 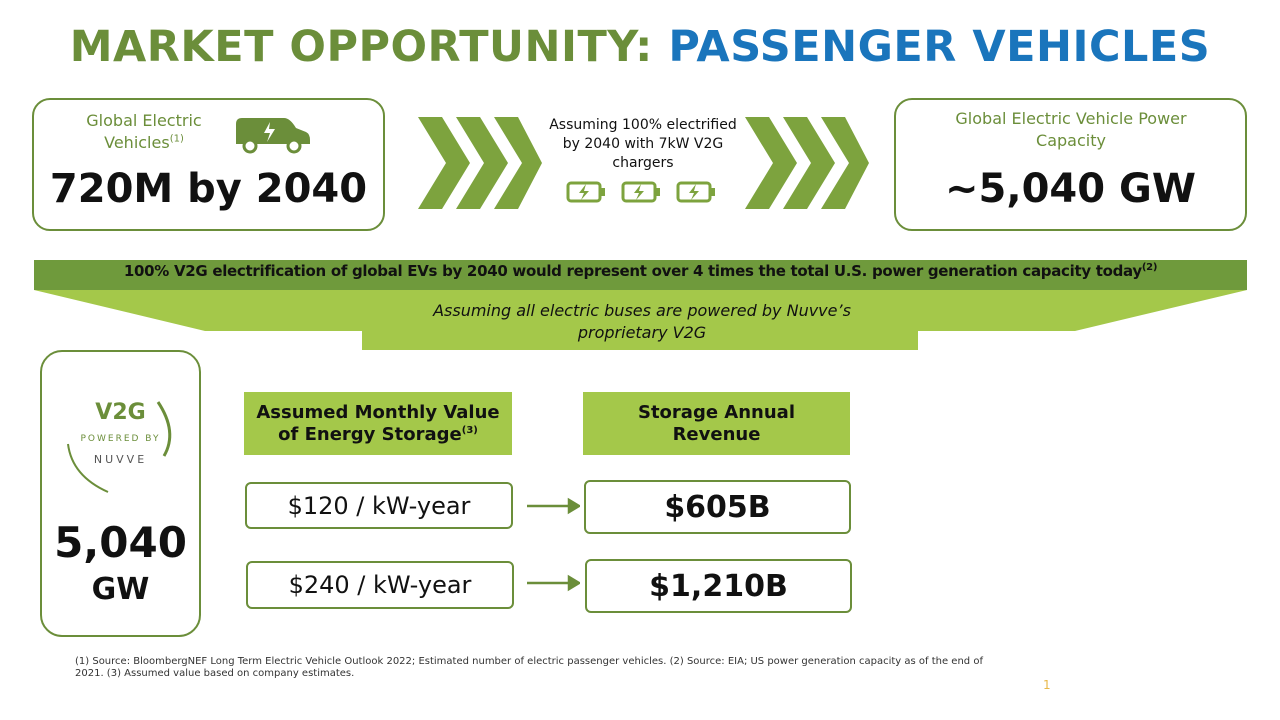 What do you see at coordinates (176, 139) in the screenshot?
I see `note: (1)` at bounding box center [176, 139].